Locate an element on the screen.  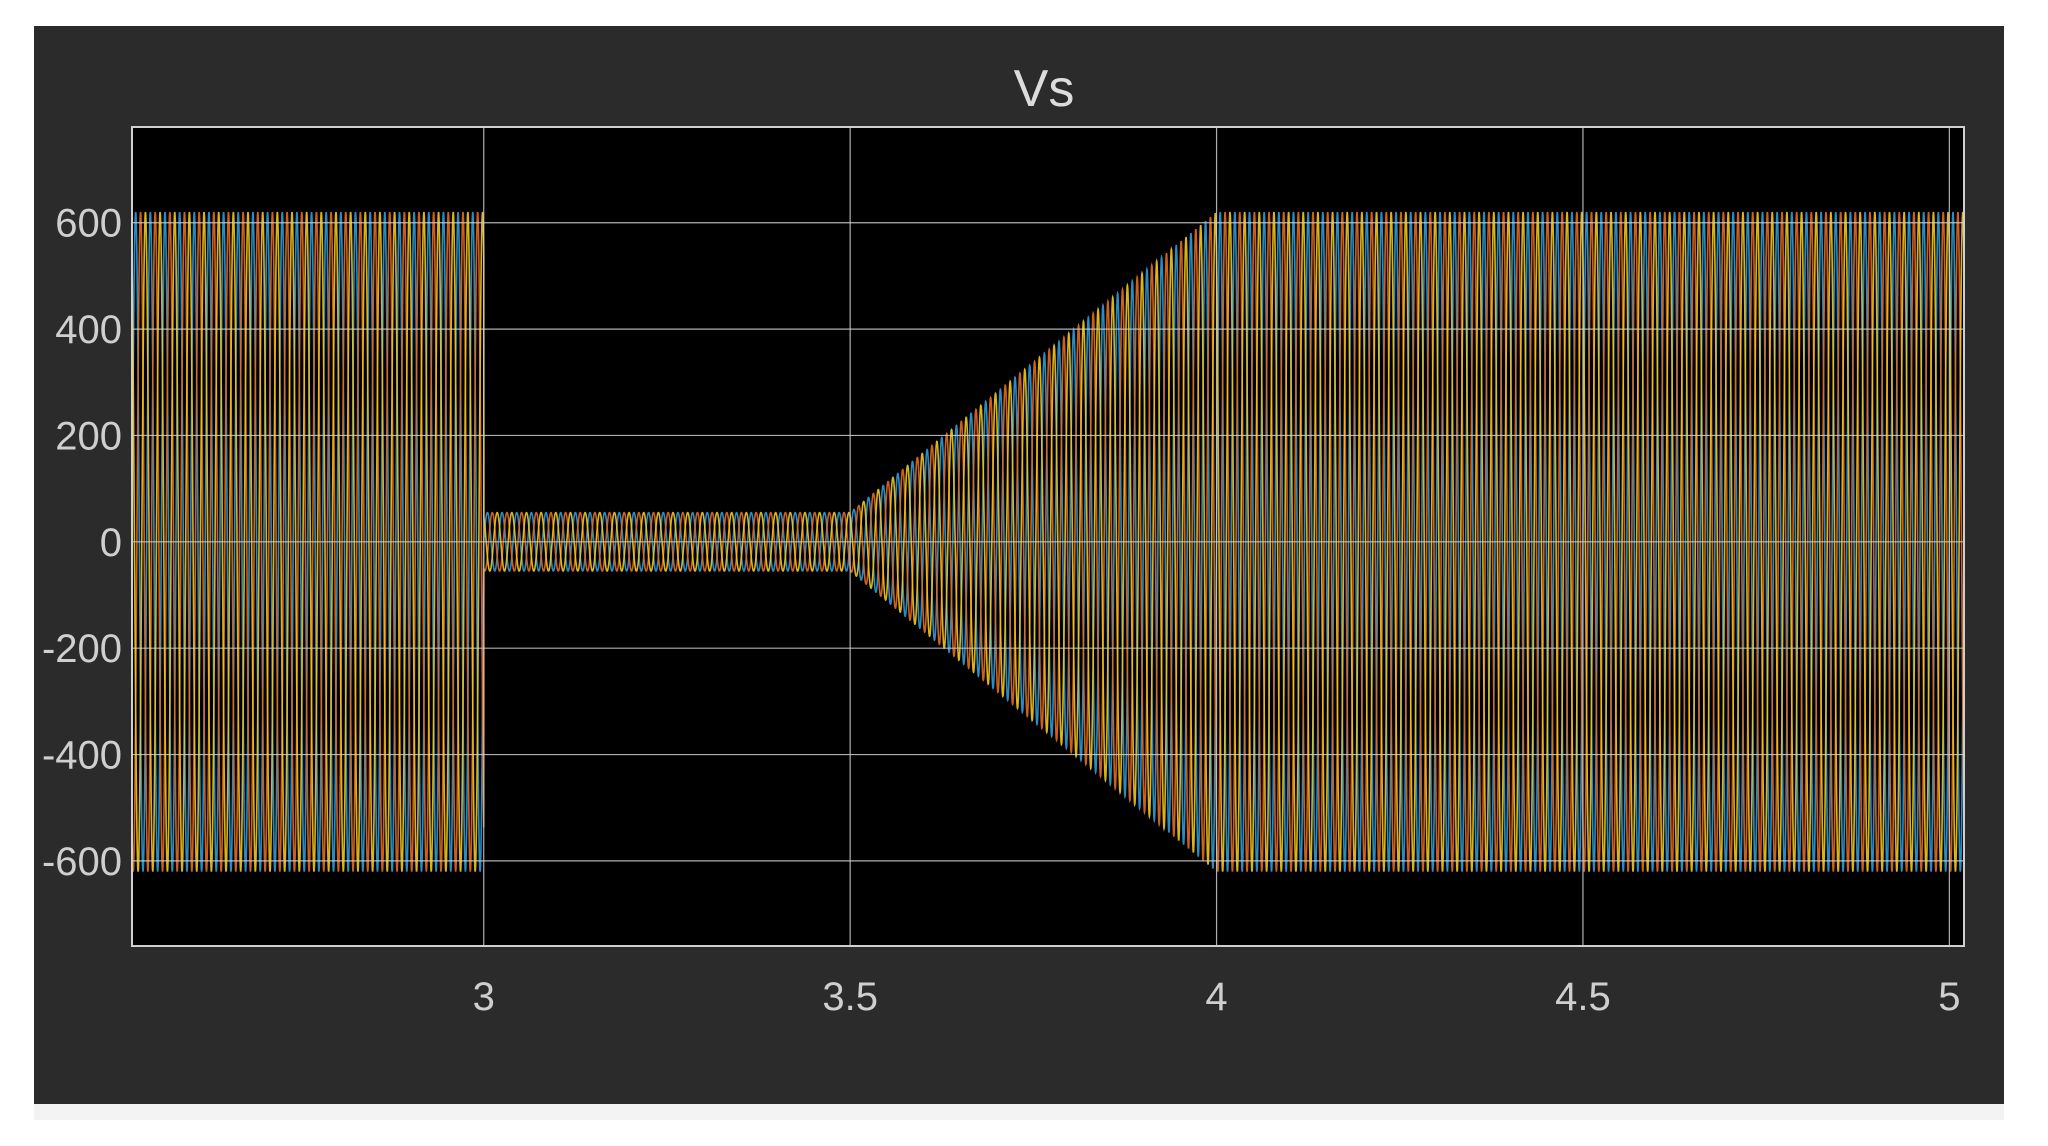
y-tick-label: 0 is located at coordinates (111, 543).